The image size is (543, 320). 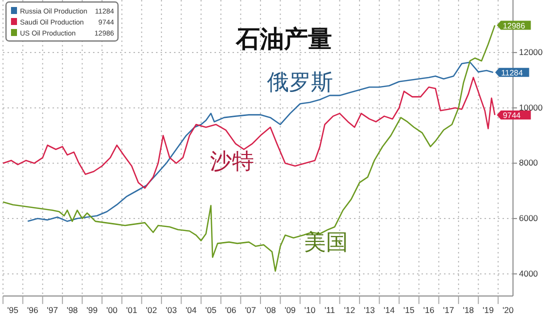 I want to click on x-tick-label: '11, so click(x=330, y=310).